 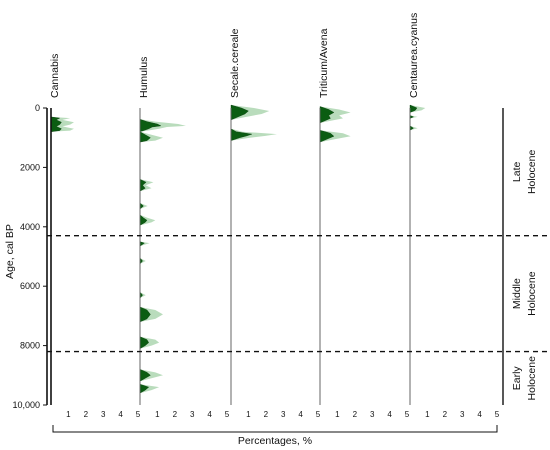 What do you see at coordinates (327, 124) in the screenshot?
I see `triticum-avena-area` at bounding box center [327, 124].